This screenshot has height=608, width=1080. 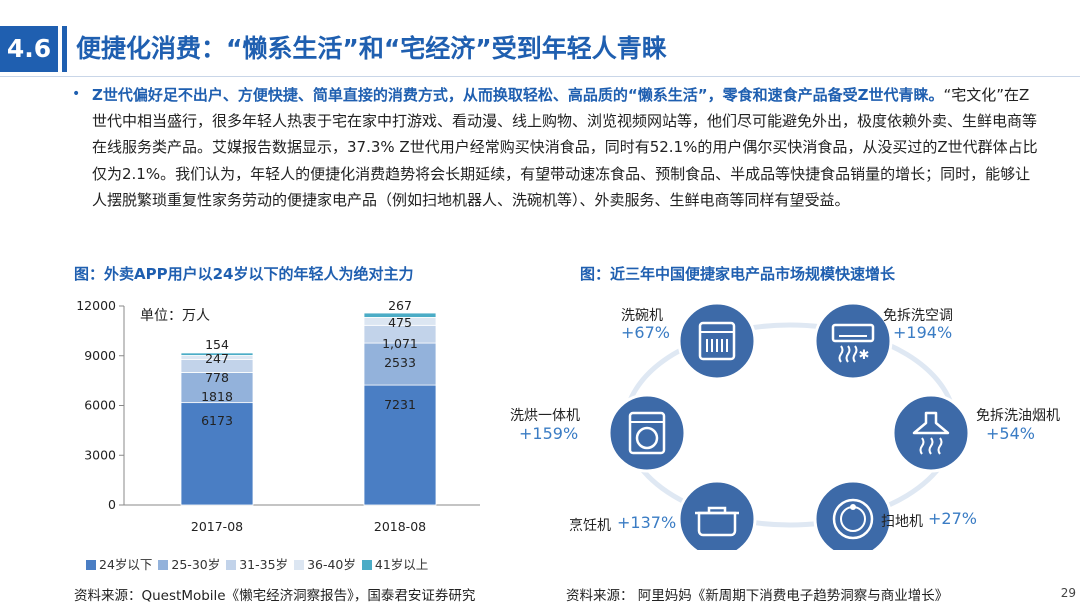 What do you see at coordinates (100, 454) in the screenshot?
I see `y-tick-label: 3000` at bounding box center [100, 454].